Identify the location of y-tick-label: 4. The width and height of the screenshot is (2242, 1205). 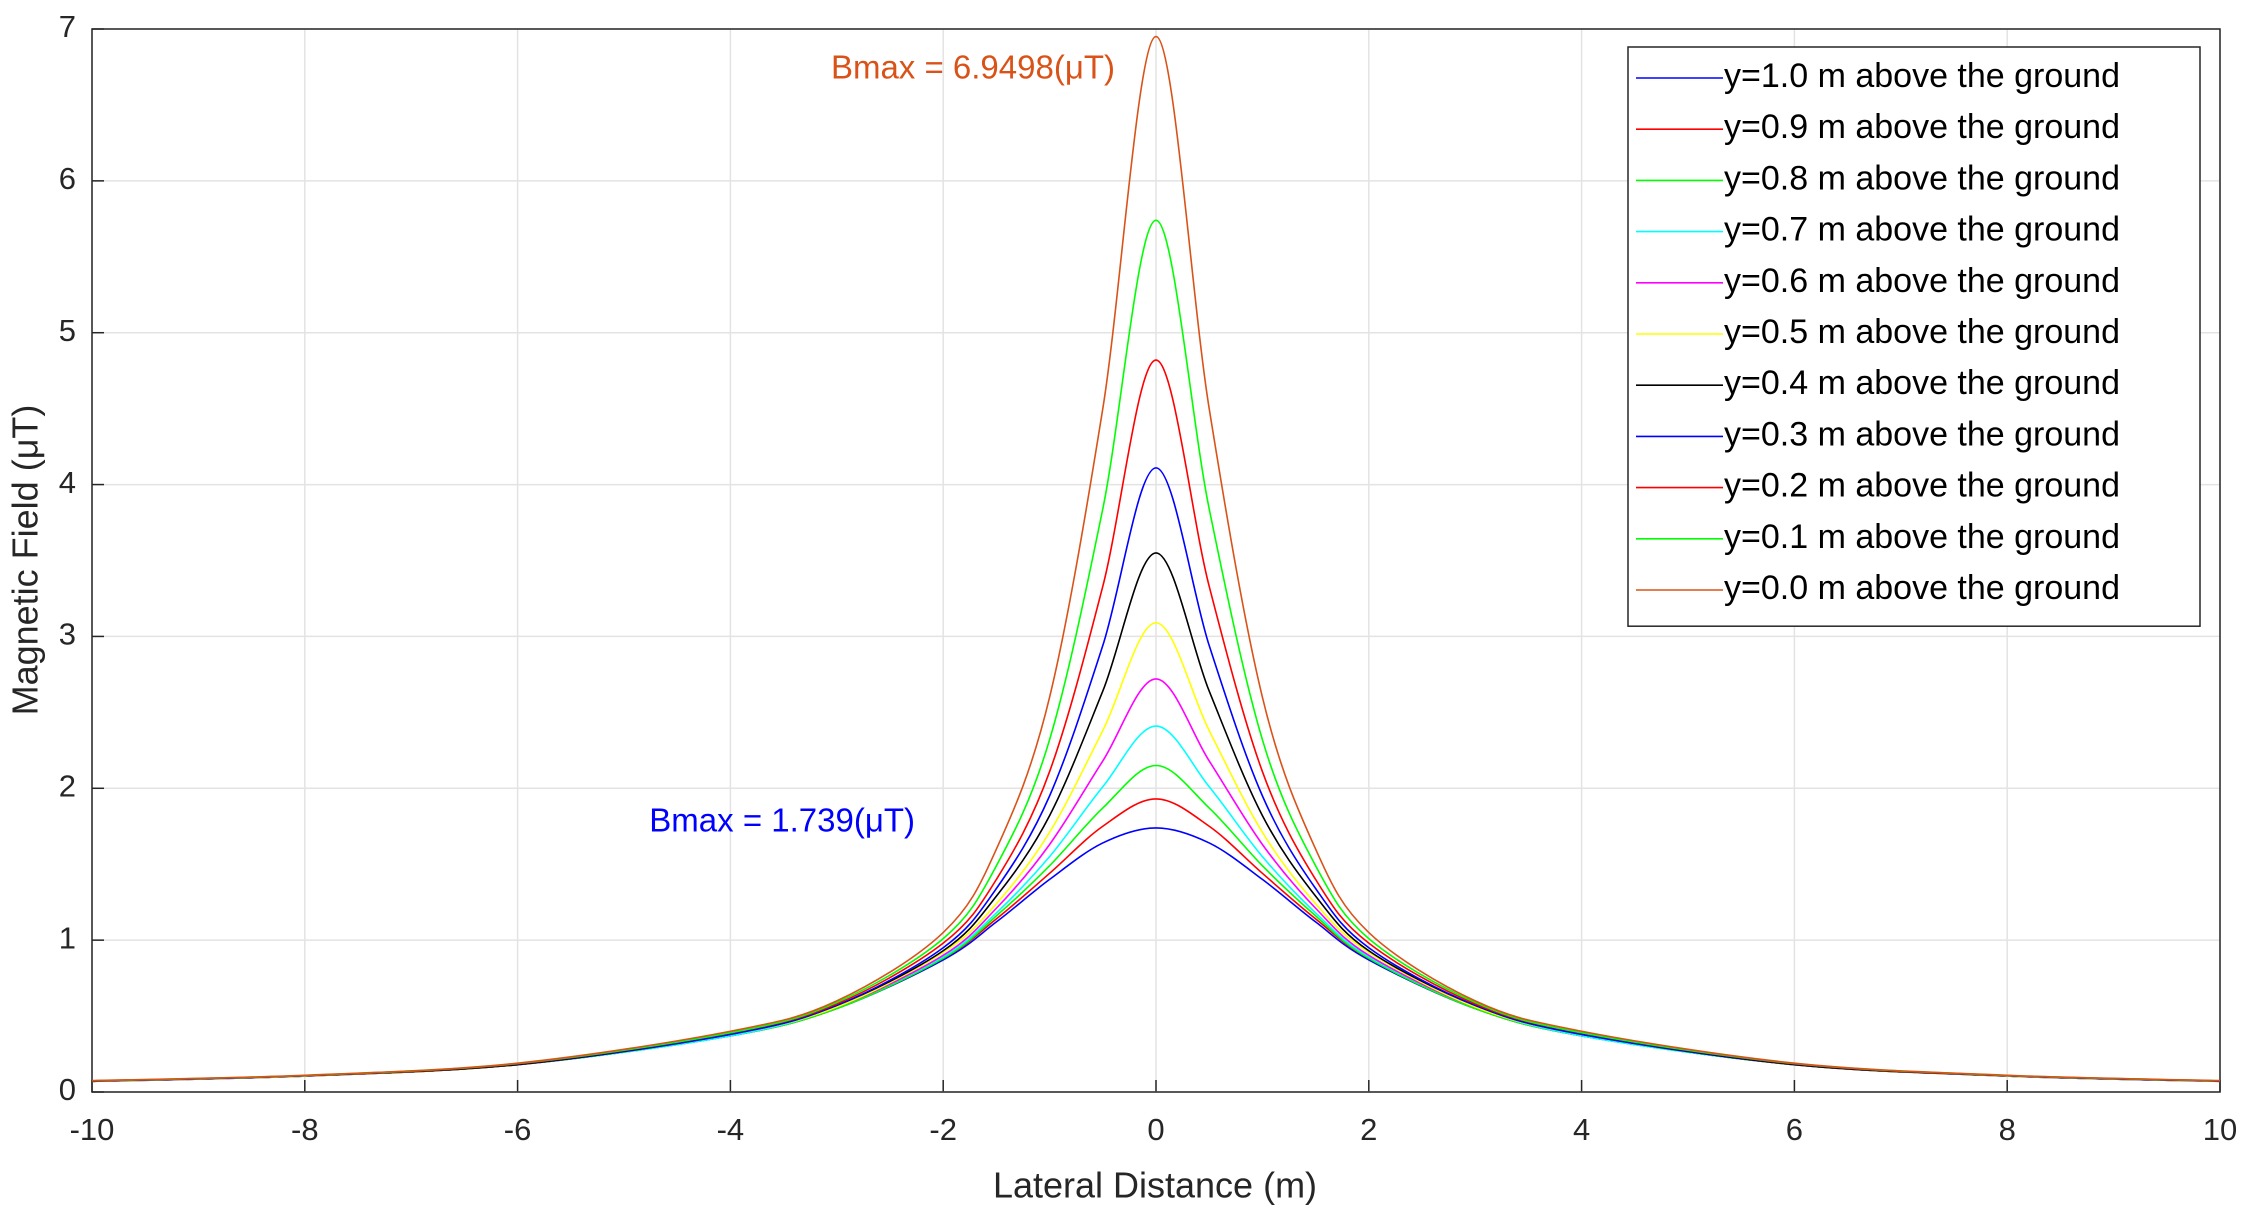
(67, 482).